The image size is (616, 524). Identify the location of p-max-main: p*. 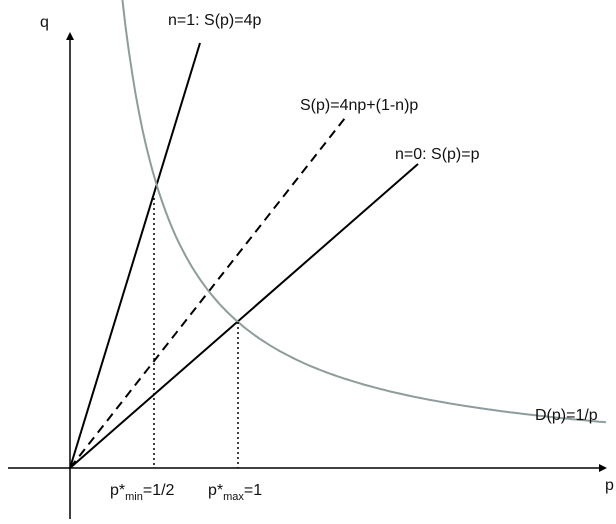
(215, 490).